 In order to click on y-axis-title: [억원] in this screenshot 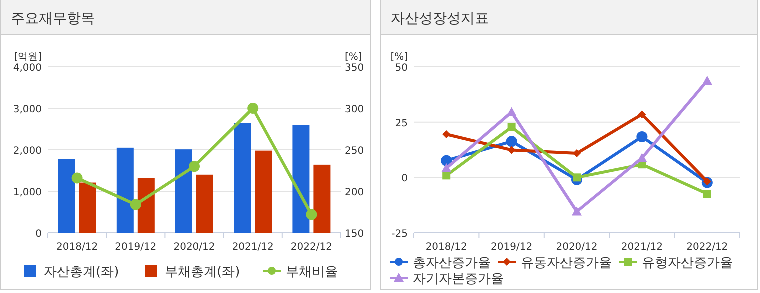, I will do `click(28, 57)`.